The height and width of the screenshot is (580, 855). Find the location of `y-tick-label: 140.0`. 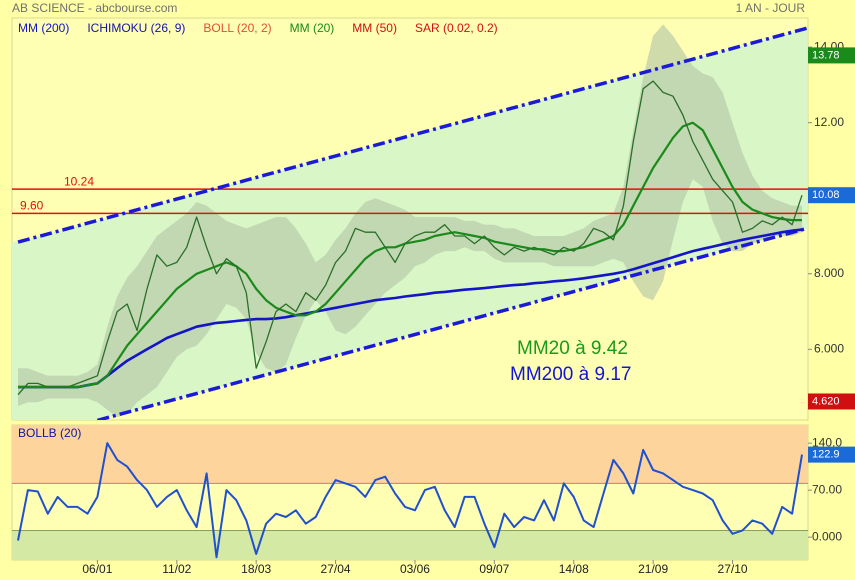

y-tick-label: 140.0 is located at coordinates (827, 442).